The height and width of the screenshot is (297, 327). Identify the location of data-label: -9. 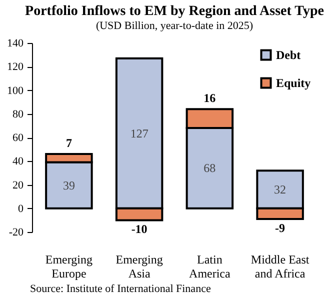
(280, 228).